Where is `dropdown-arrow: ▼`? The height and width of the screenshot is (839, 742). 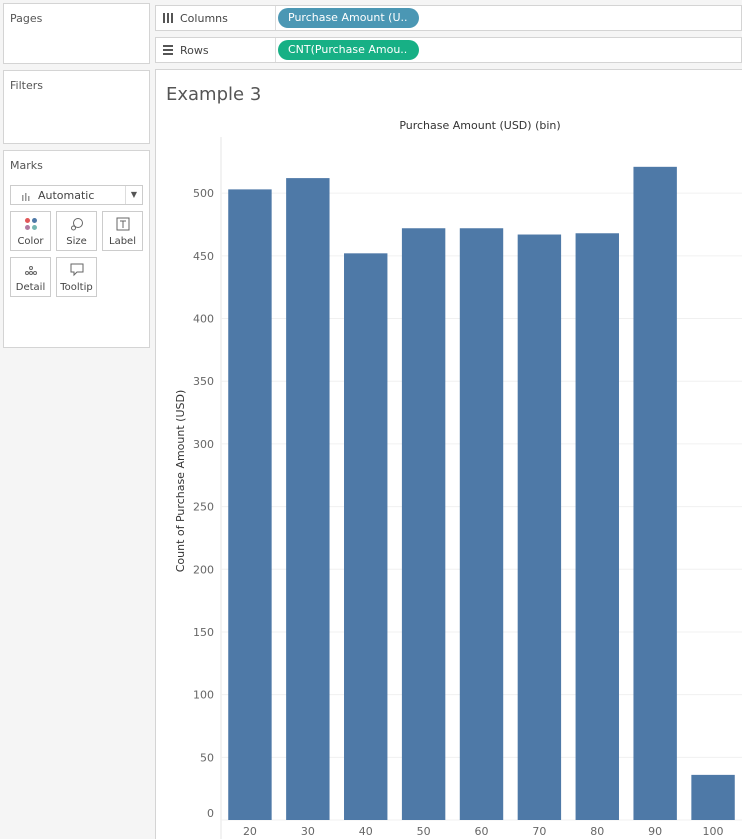
dropdown-arrow: ▼ is located at coordinates (133, 195).